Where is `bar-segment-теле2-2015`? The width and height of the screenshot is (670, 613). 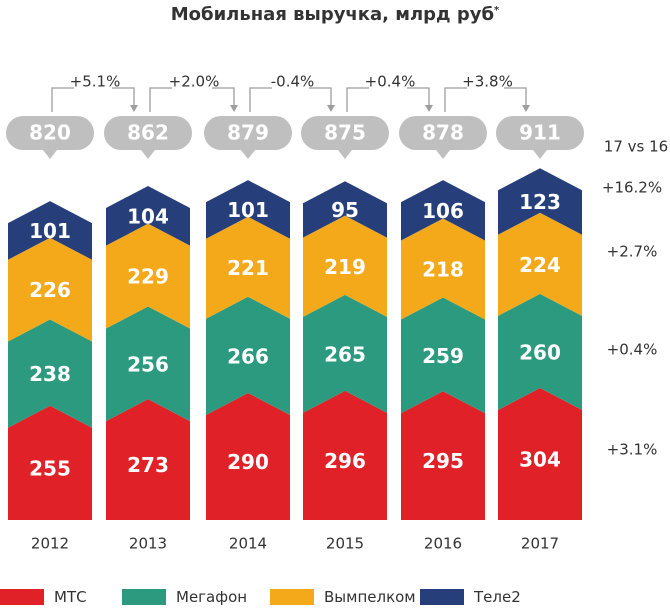 bar-segment-теле2-2015 is located at coordinates (345, 209).